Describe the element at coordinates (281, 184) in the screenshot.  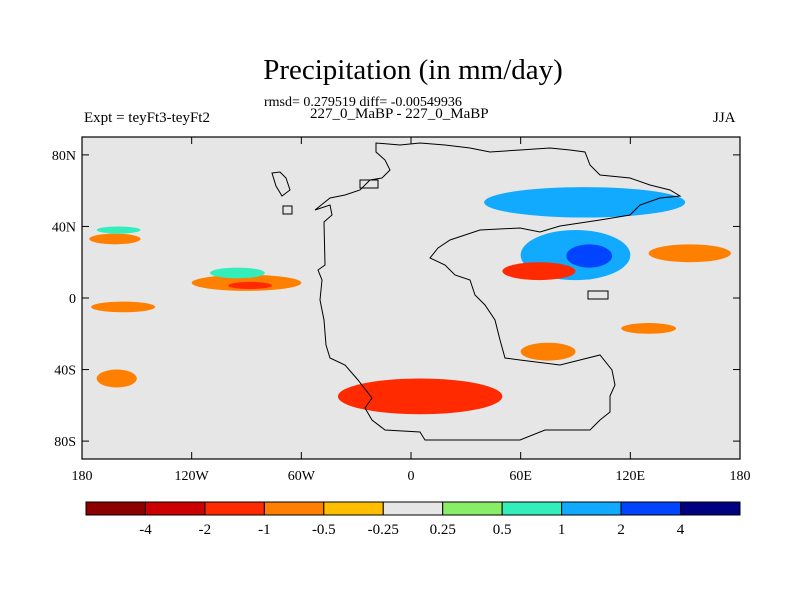
I see `coastline-greenland` at that location.